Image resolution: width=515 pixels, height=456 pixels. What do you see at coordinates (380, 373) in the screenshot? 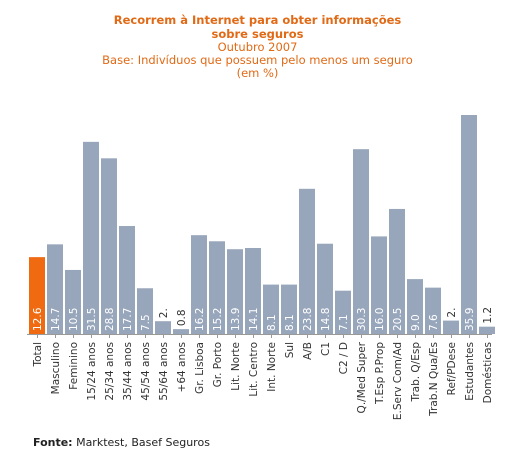
I see `category-label-19: T.Esp P.Prop` at bounding box center [380, 373].